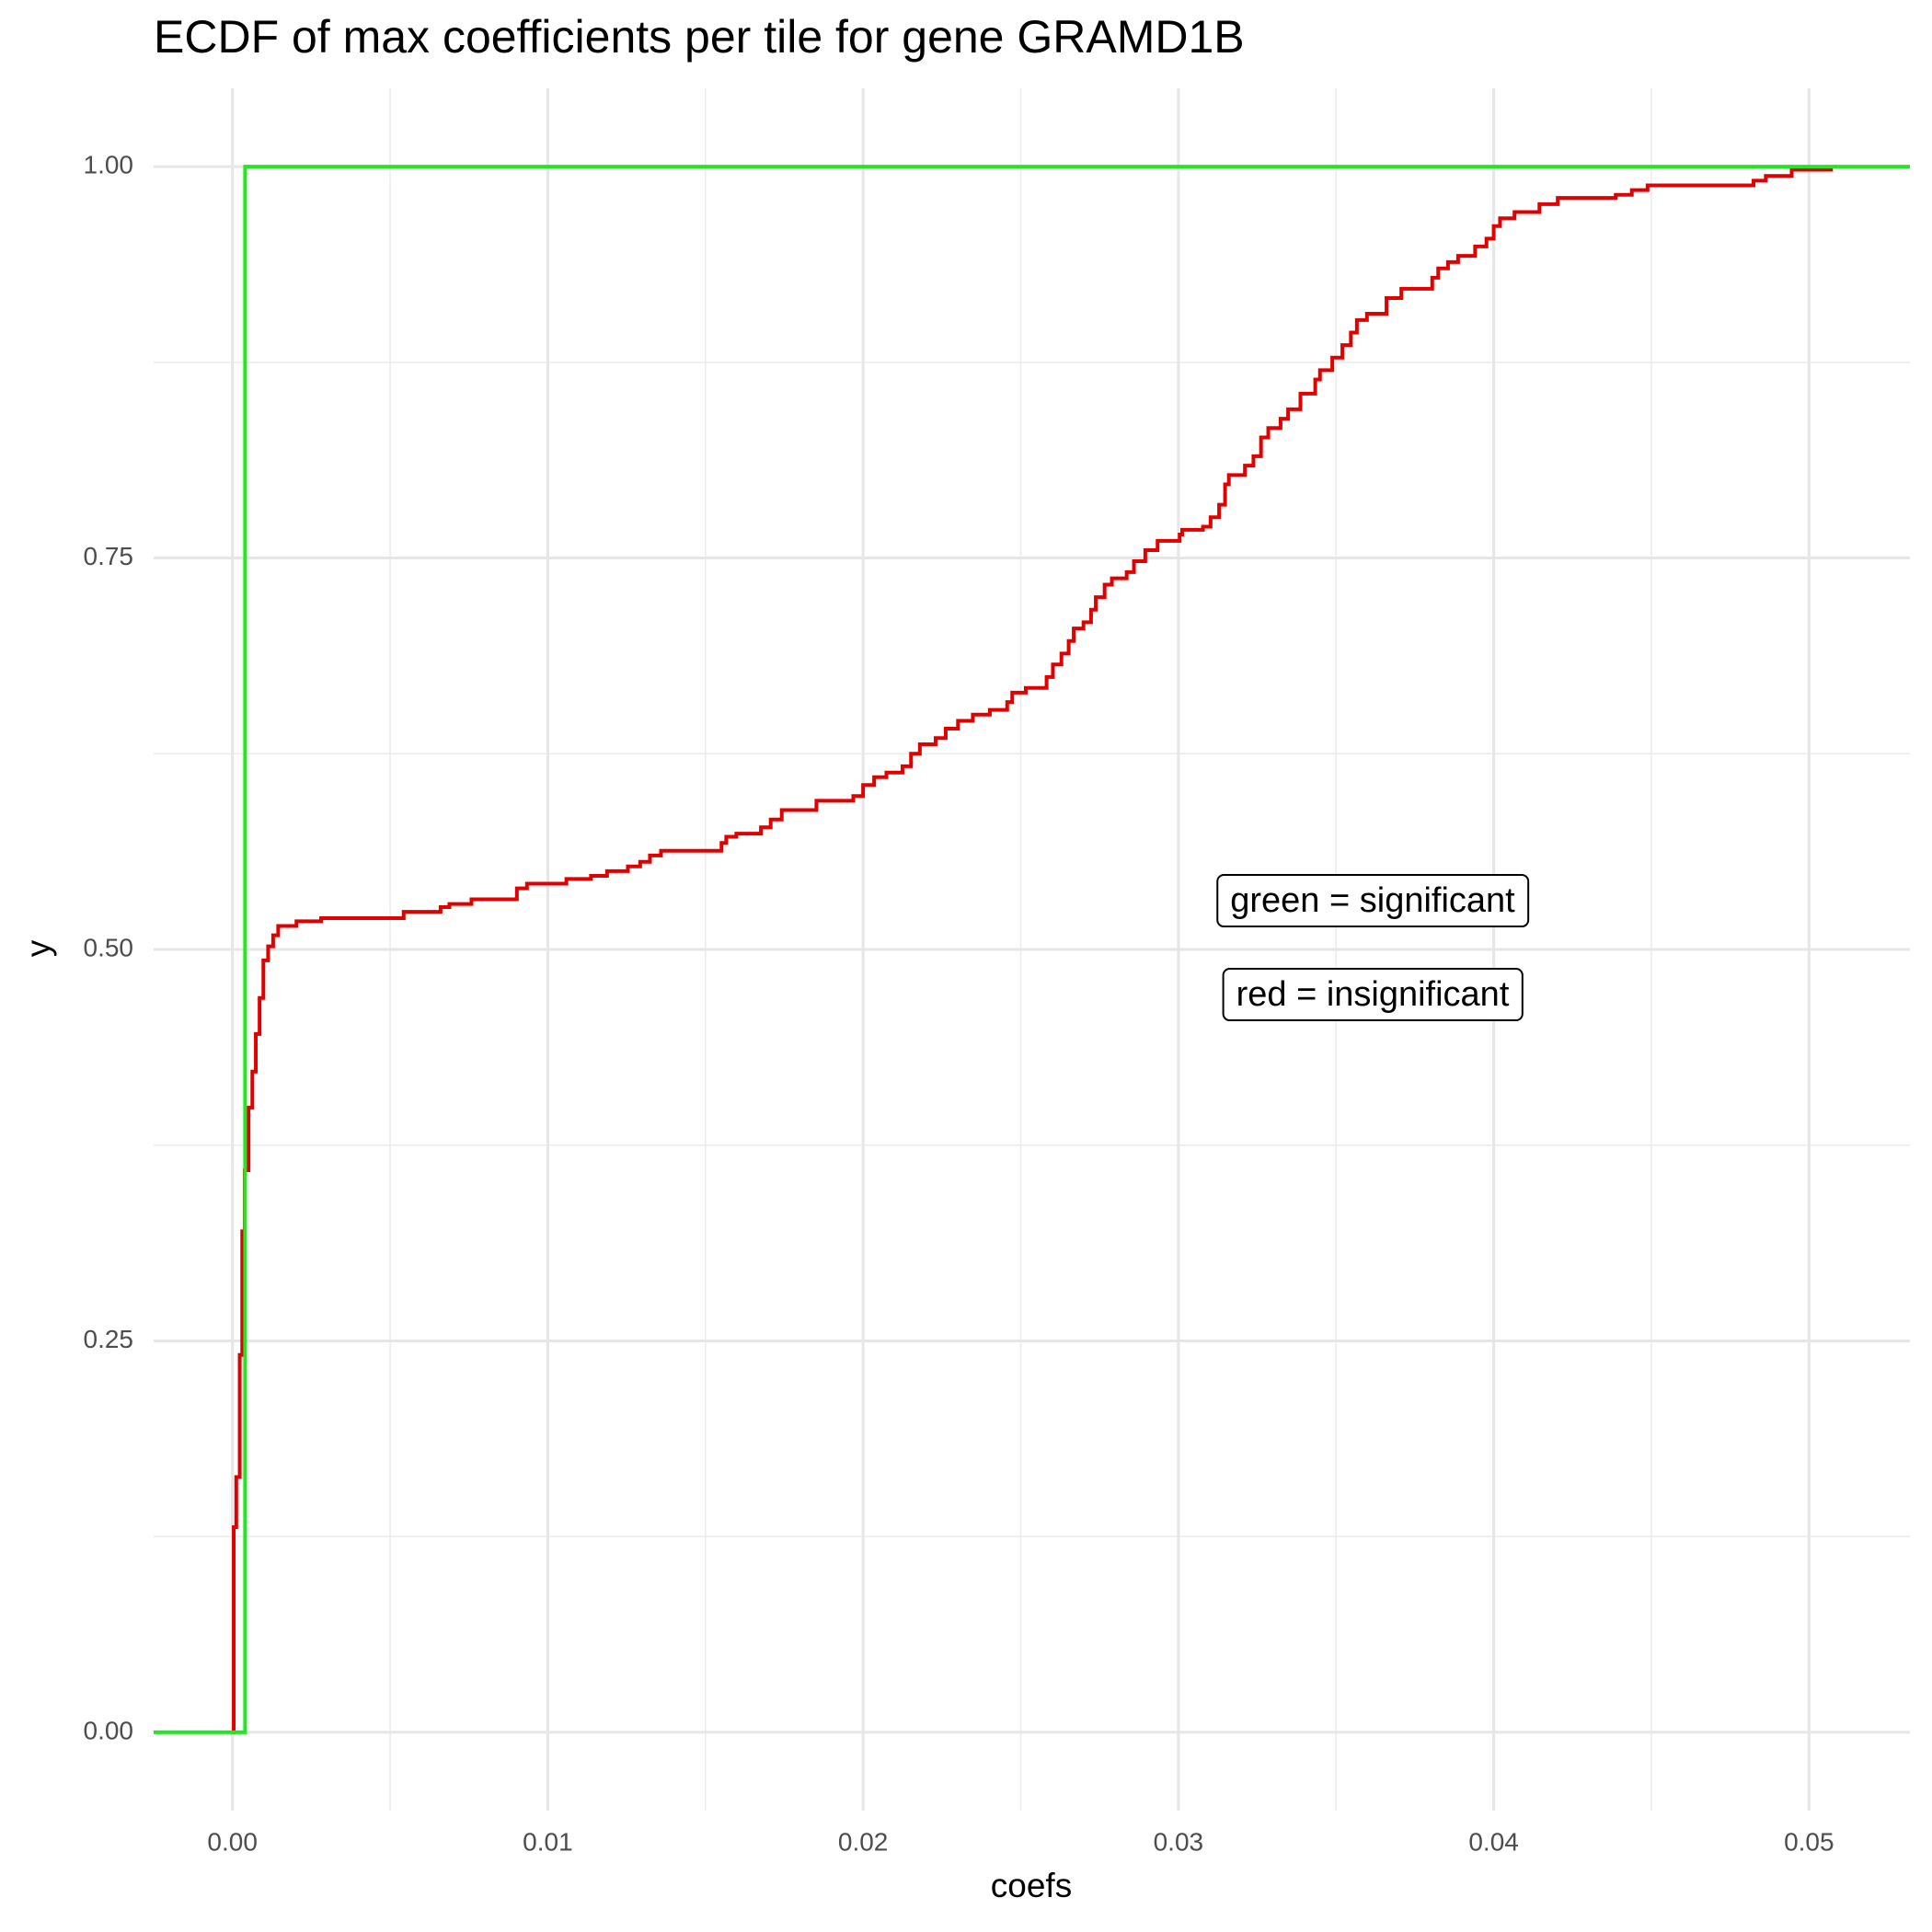  Describe the element at coordinates (109, 1730) in the screenshot. I see `y-tick-label: 0.00` at that location.